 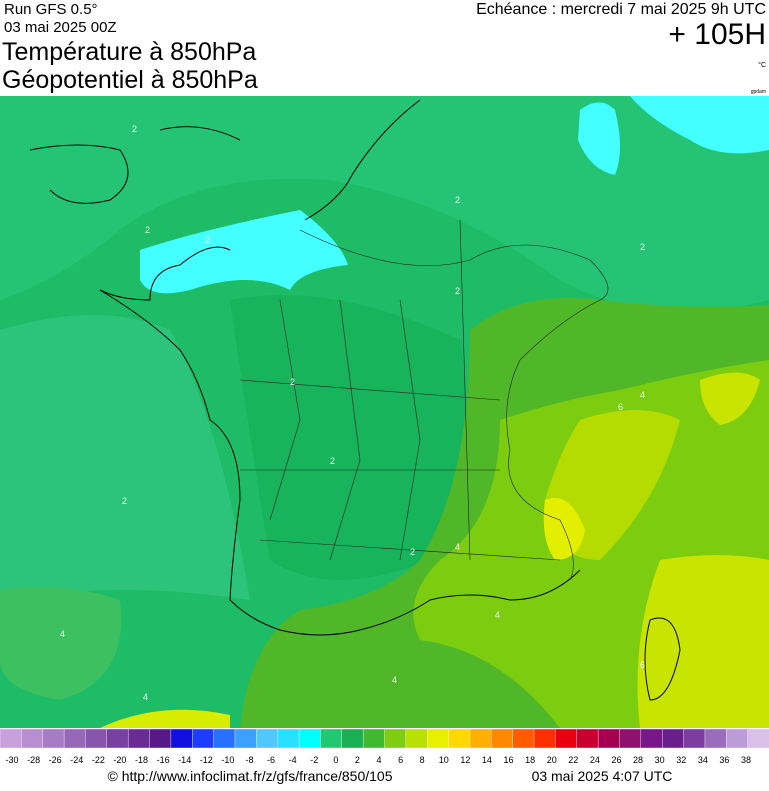 What do you see at coordinates (335, 760) in the screenshot?
I see `colorbar-label: 0` at bounding box center [335, 760].